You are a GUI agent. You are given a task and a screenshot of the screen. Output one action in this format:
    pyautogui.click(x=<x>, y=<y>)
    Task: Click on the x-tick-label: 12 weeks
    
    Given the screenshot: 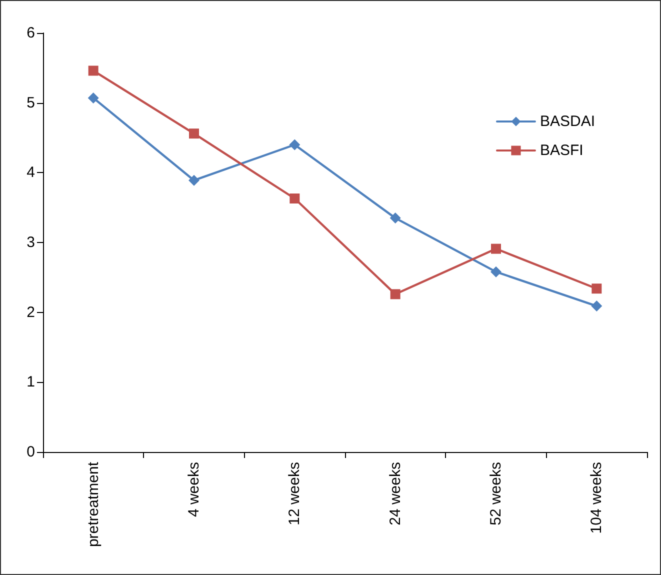 What is the action you would take?
    pyautogui.click(x=295, y=494)
    